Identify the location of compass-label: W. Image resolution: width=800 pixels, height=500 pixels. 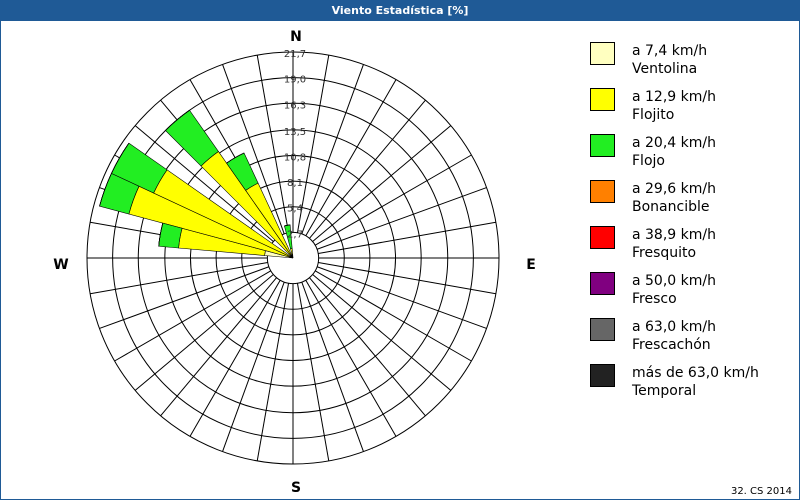
(60, 265).